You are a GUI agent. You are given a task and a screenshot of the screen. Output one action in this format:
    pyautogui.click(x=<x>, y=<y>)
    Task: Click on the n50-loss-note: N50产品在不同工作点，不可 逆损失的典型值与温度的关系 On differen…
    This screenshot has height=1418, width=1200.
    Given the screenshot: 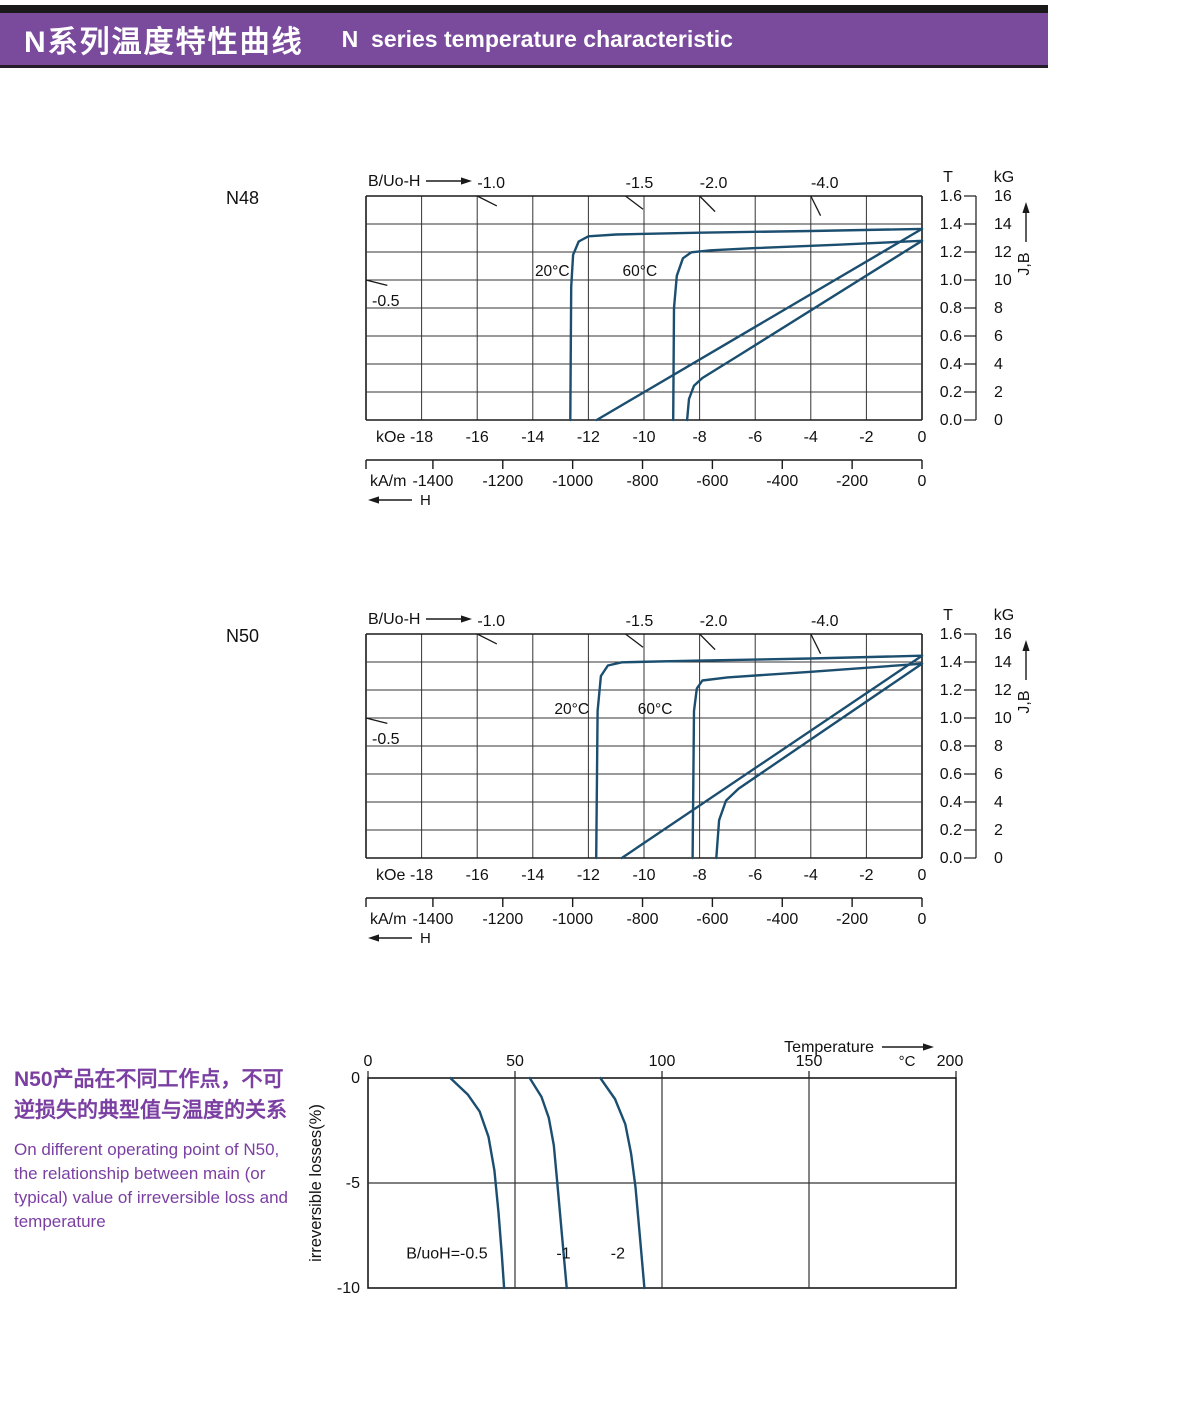 What is the action you would take?
    pyautogui.click(x=169, y=1149)
    